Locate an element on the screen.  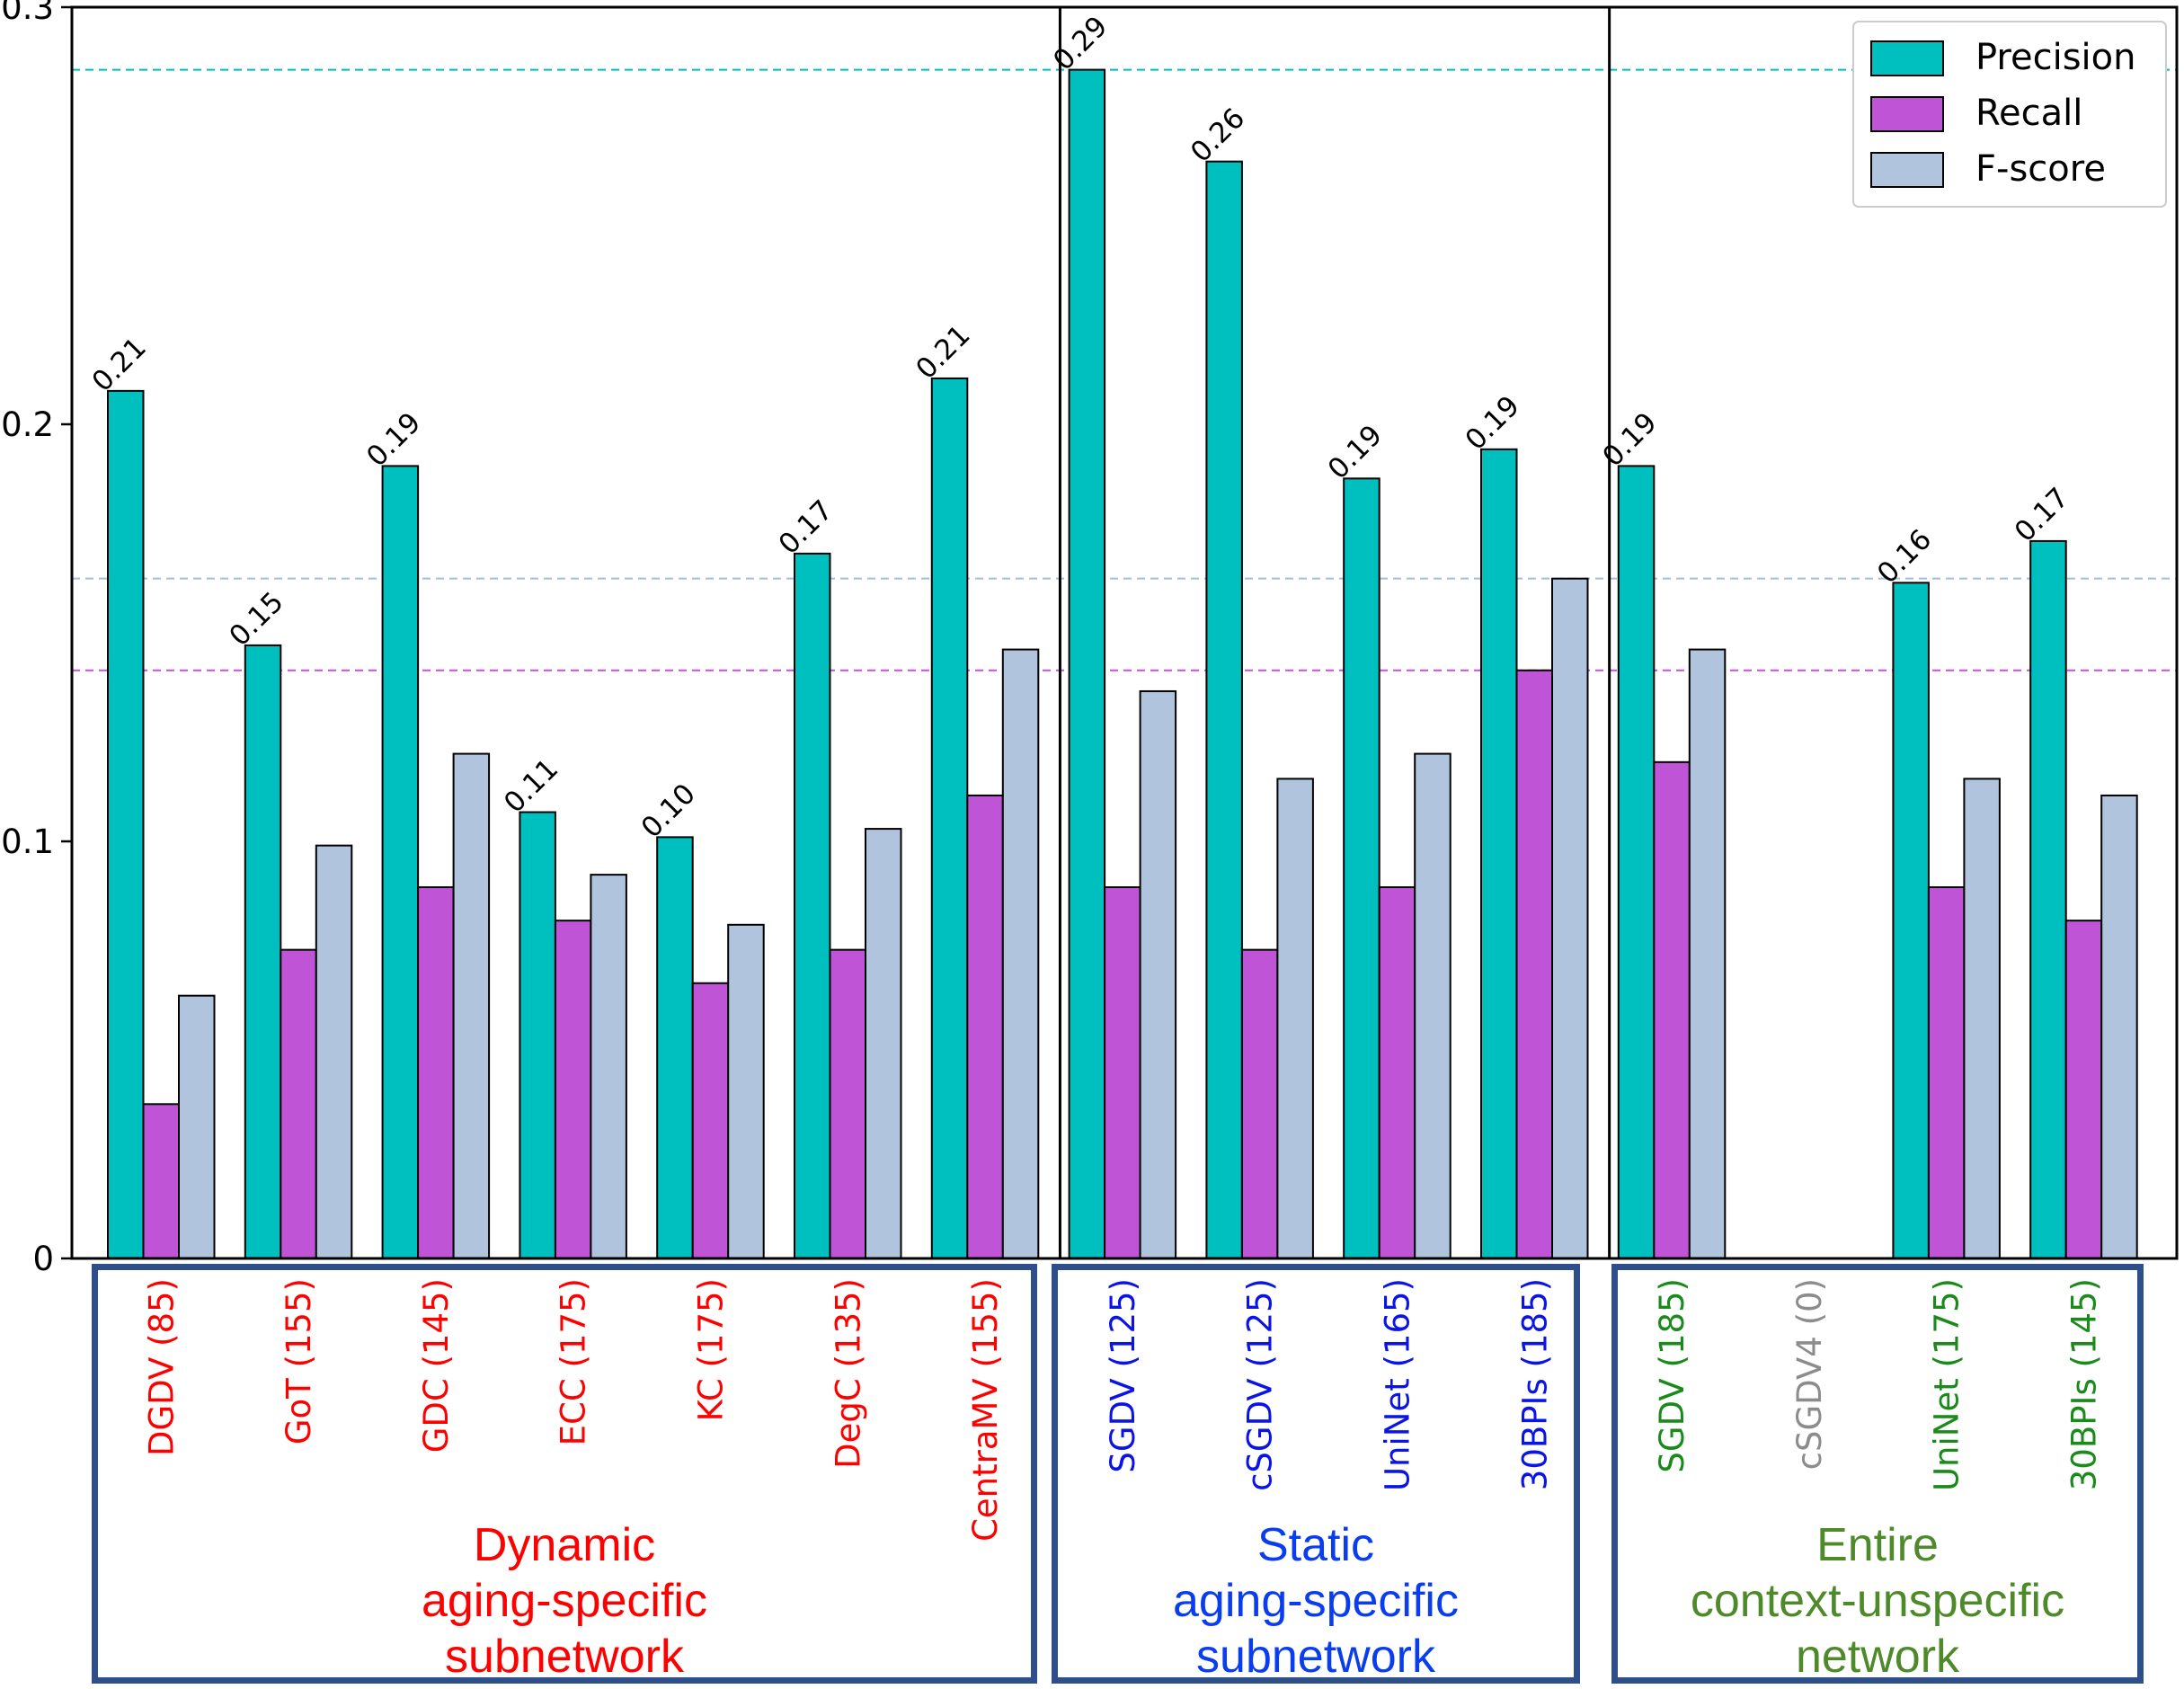
legend-label-recall: Recall is located at coordinates (2029, 114).